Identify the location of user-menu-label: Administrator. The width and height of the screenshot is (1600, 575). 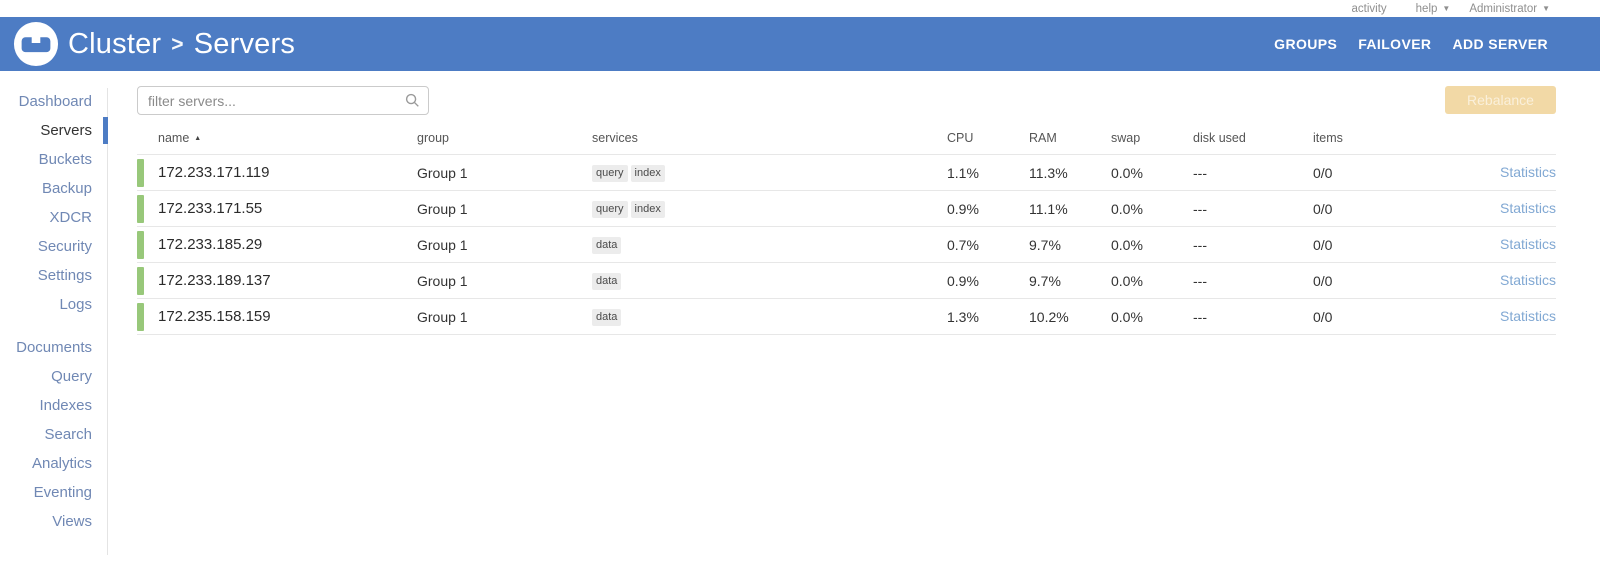
(1503, 8).